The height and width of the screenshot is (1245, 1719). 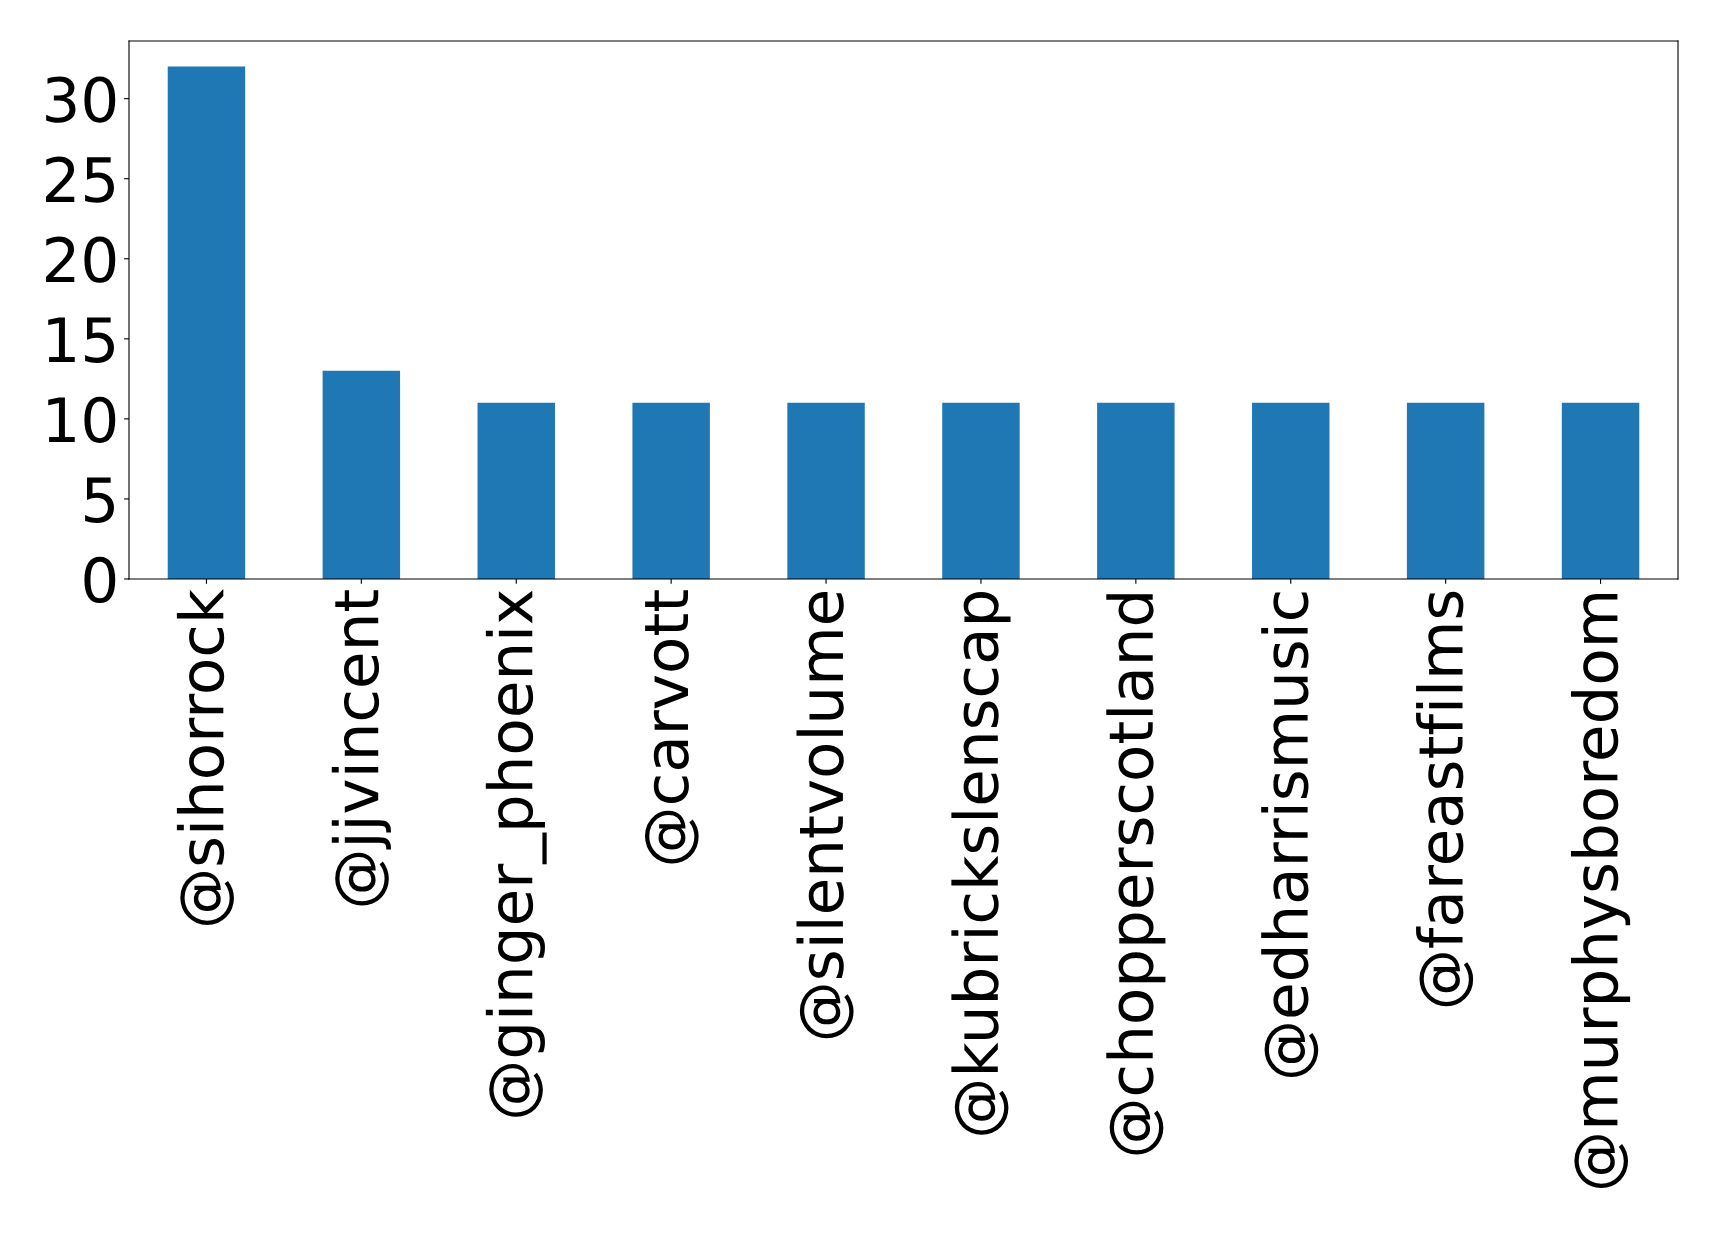 What do you see at coordinates (80, 259) in the screenshot?
I see `y-tick-label: 20` at bounding box center [80, 259].